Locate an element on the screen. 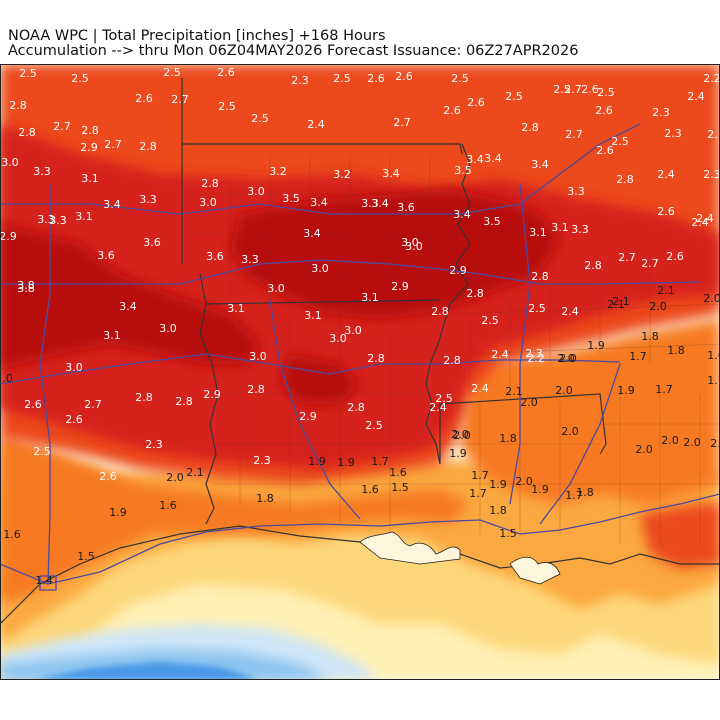  precip-value-label: 3.5 is located at coordinates (291, 198).